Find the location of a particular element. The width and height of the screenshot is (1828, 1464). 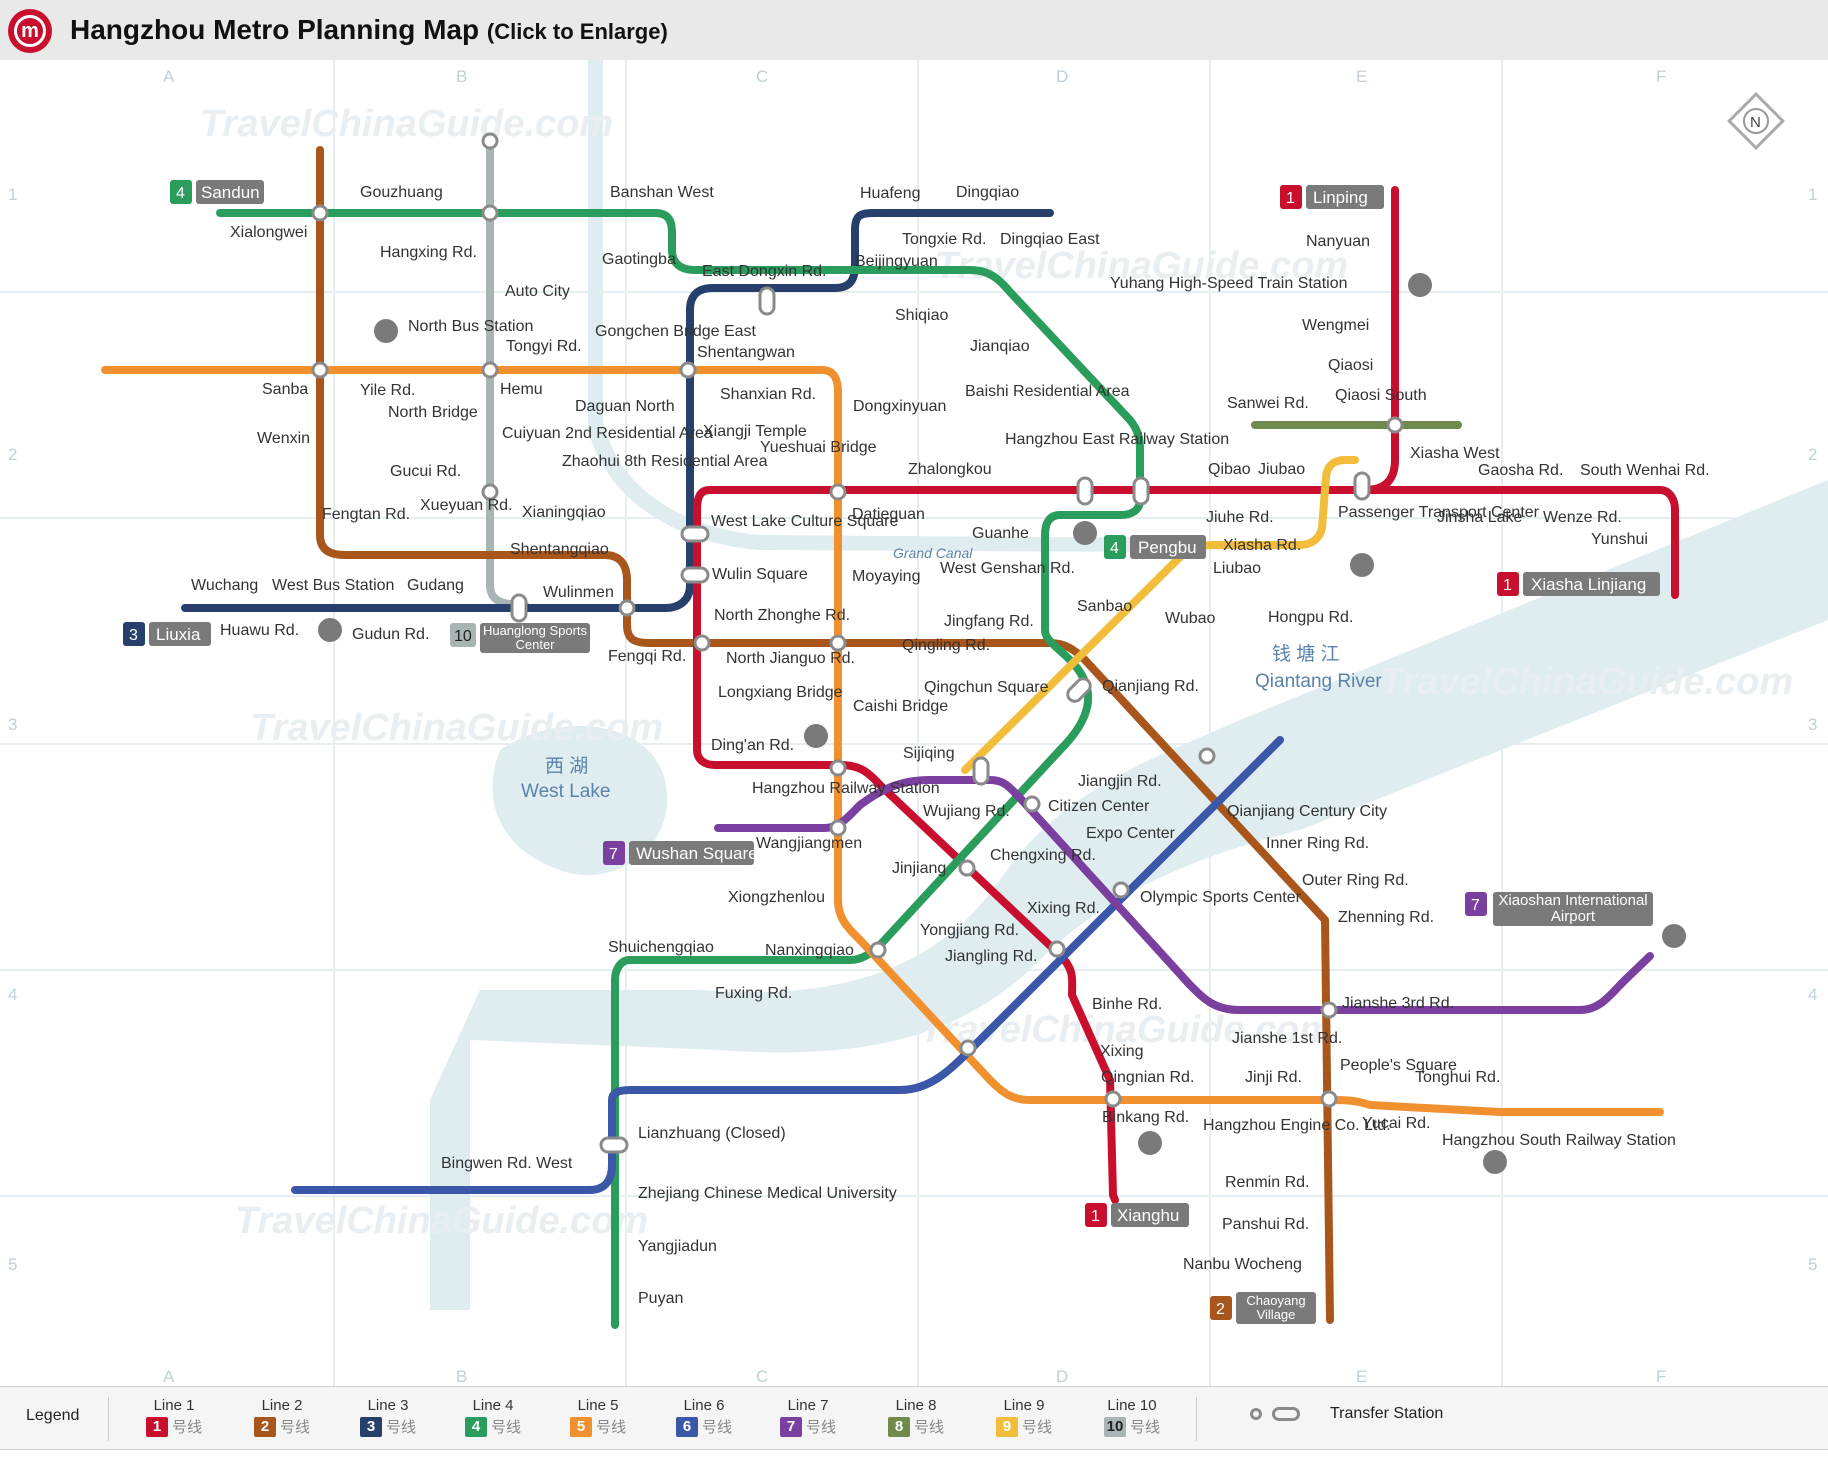

station-label: Huawu Rd. is located at coordinates (259, 630).